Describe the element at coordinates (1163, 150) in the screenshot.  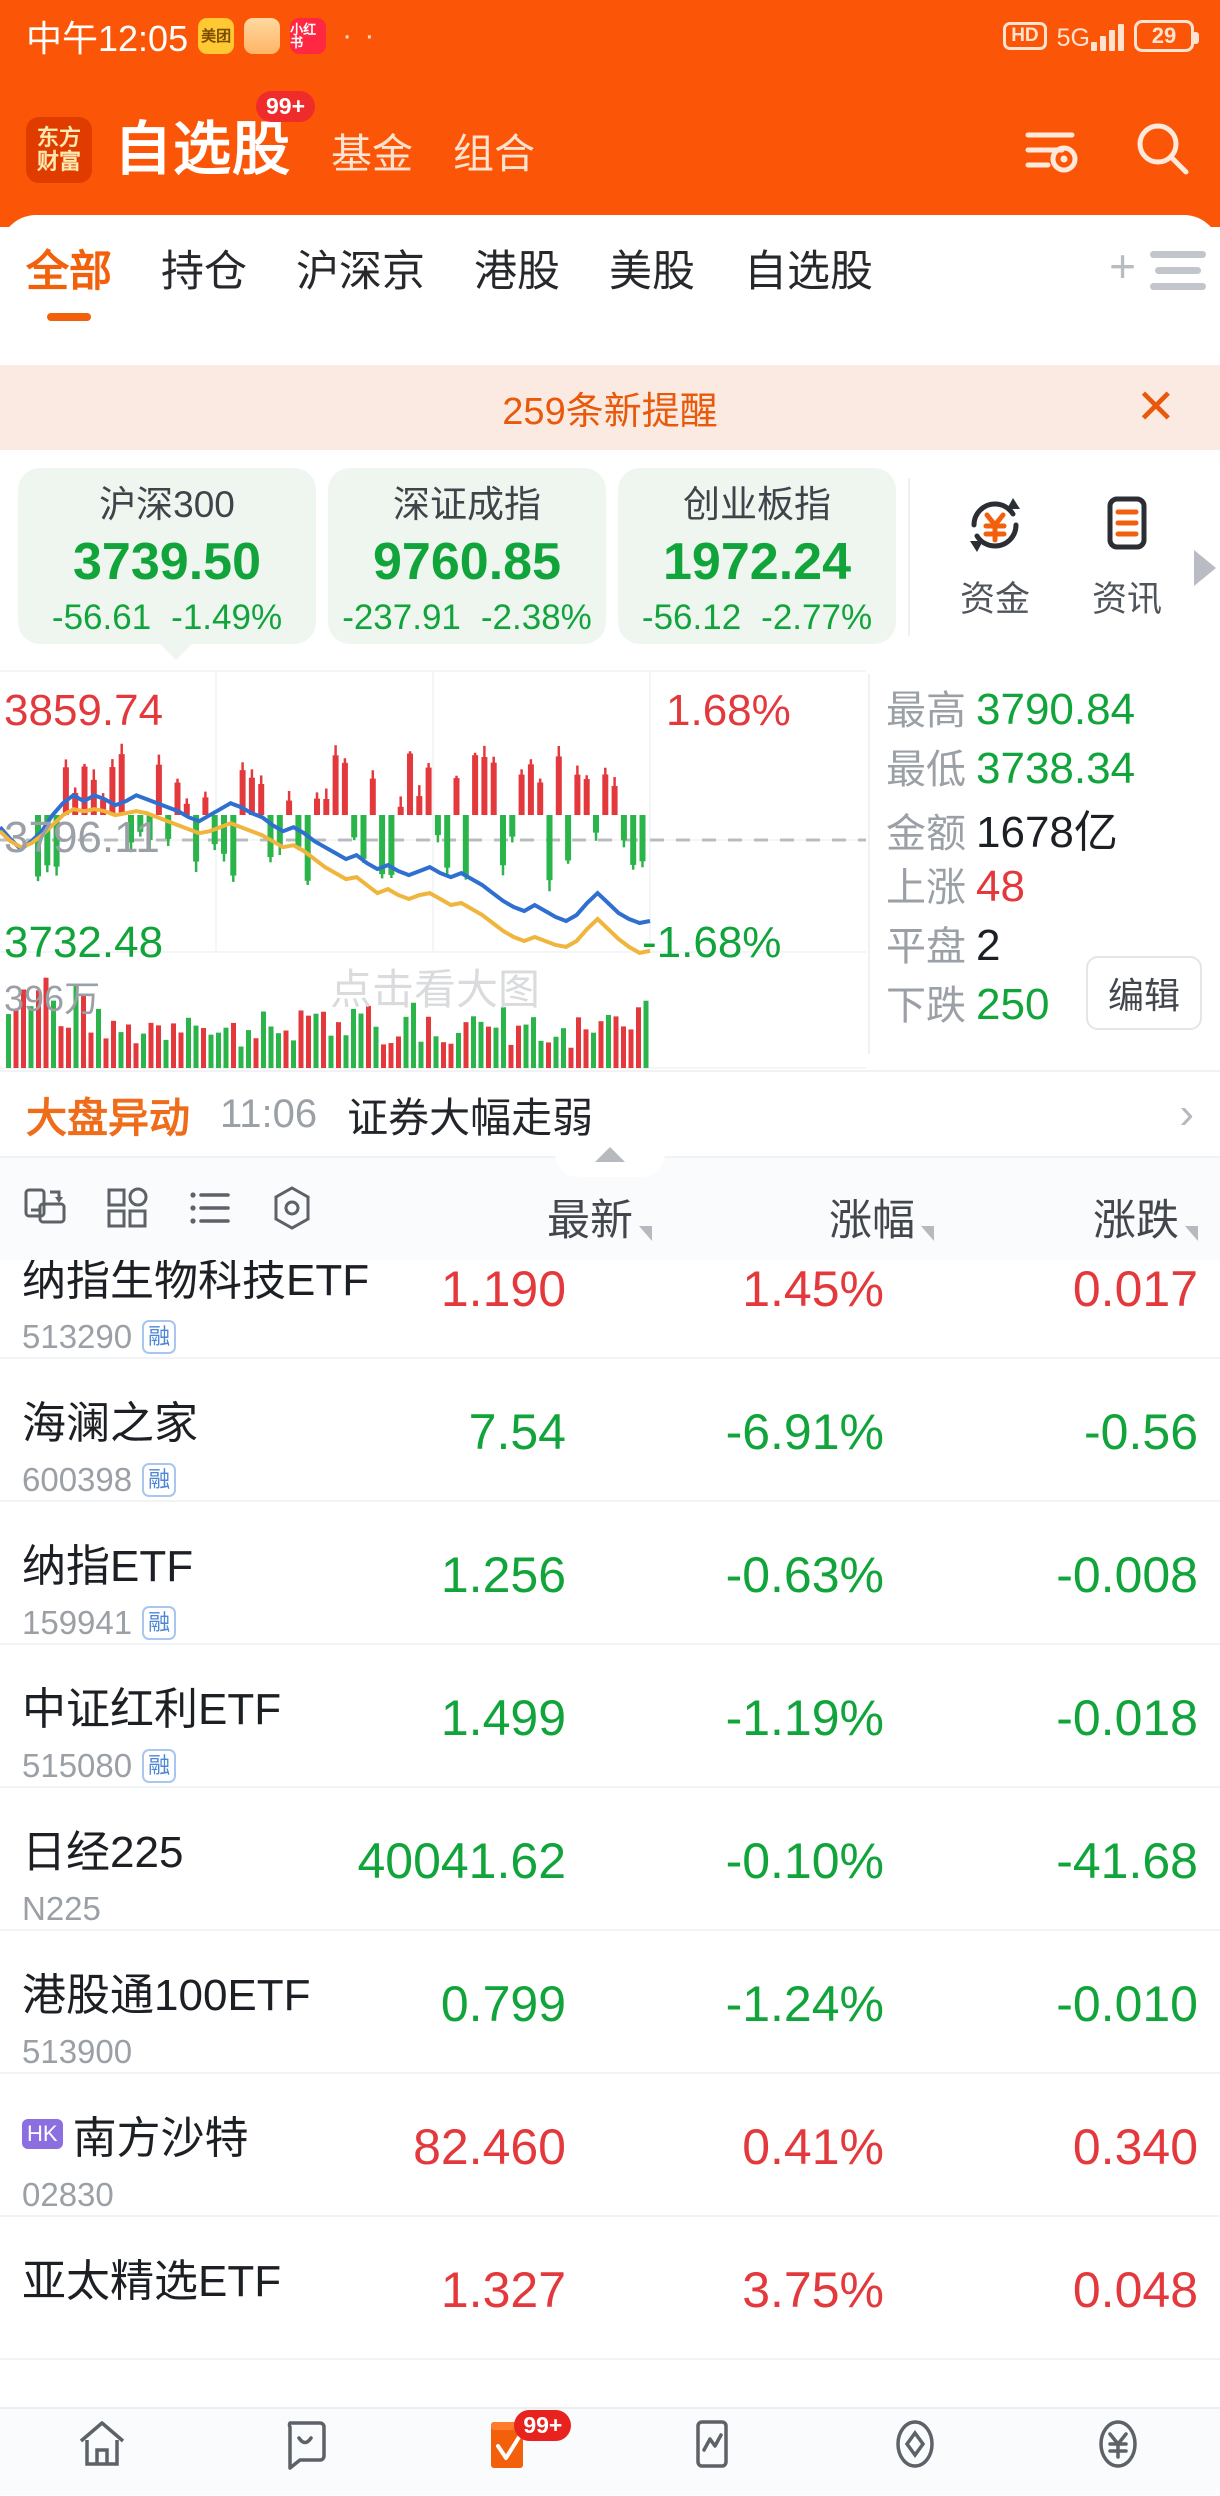
I see `search-icon` at that location.